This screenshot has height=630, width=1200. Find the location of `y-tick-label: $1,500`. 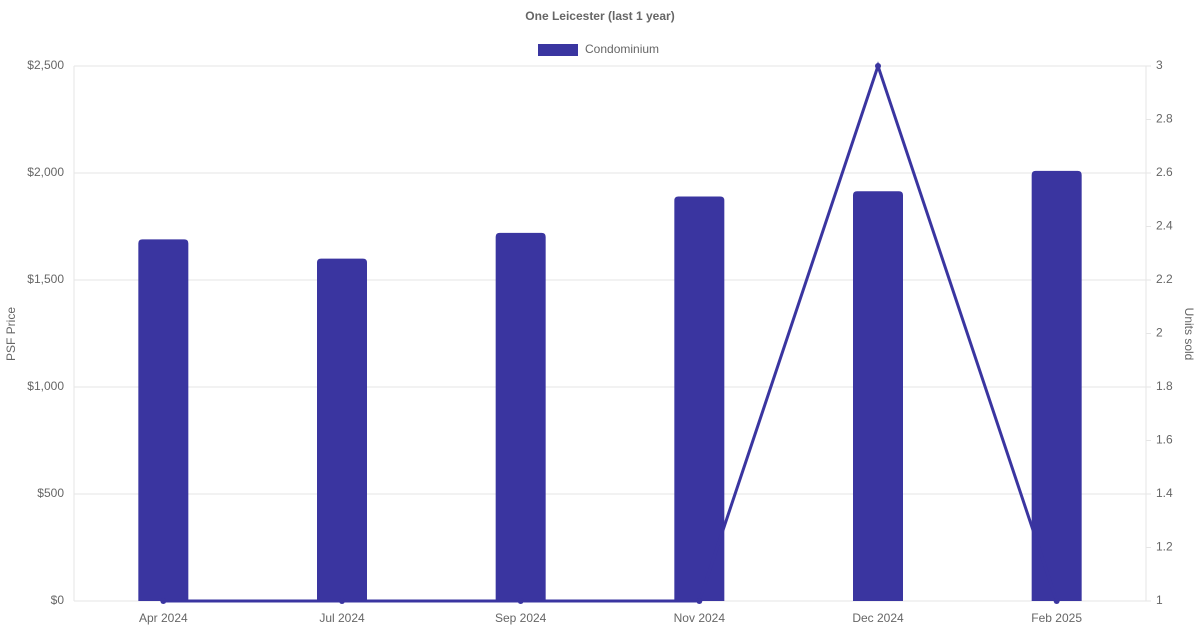

y-tick-label: $1,500 is located at coordinates (45, 279).